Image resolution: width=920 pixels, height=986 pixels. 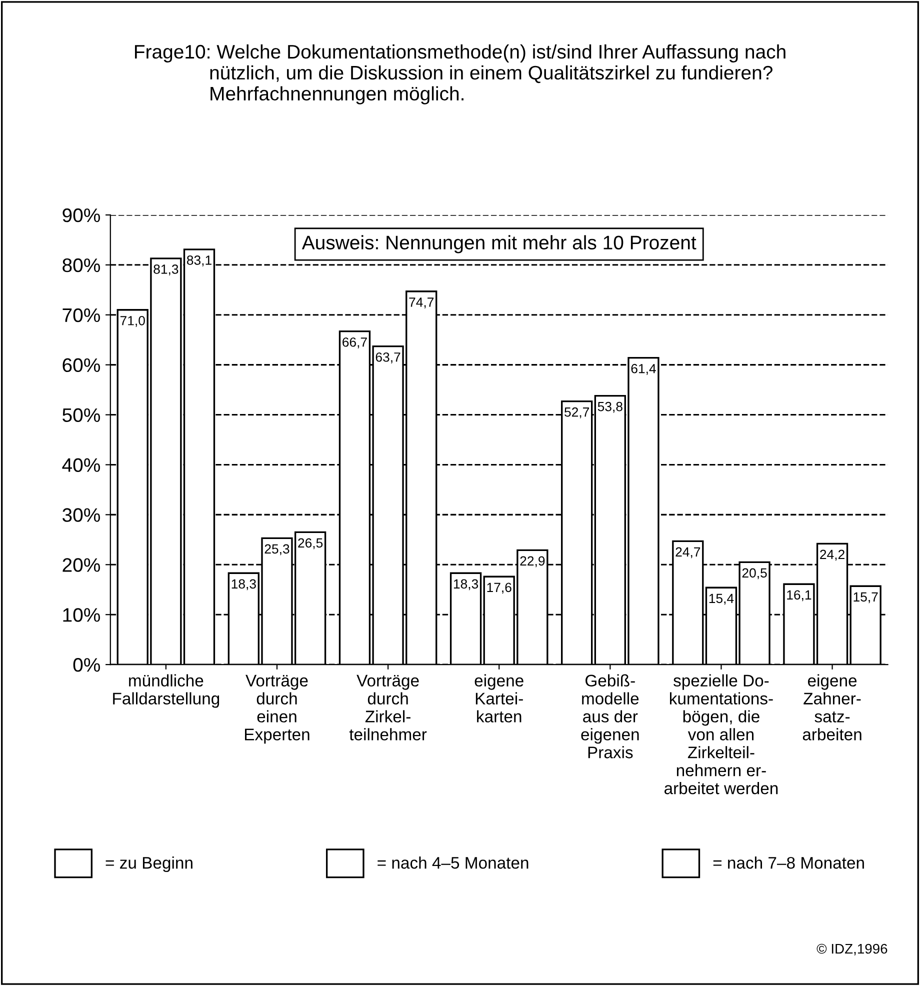 What do you see at coordinates (721, 734) in the screenshot?
I see `x-tick-label: spezielle Do- kumentations- bögen, die von allen Zirkelteil- nehmern er- arbeitet werden` at bounding box center [721, 734].